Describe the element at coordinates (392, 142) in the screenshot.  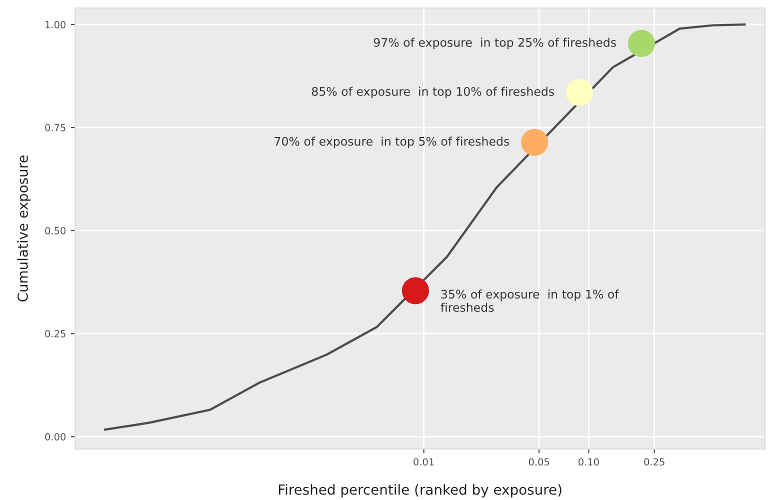
I see `annotation: 70% of exposure in top 5% of firesheds` at that location.